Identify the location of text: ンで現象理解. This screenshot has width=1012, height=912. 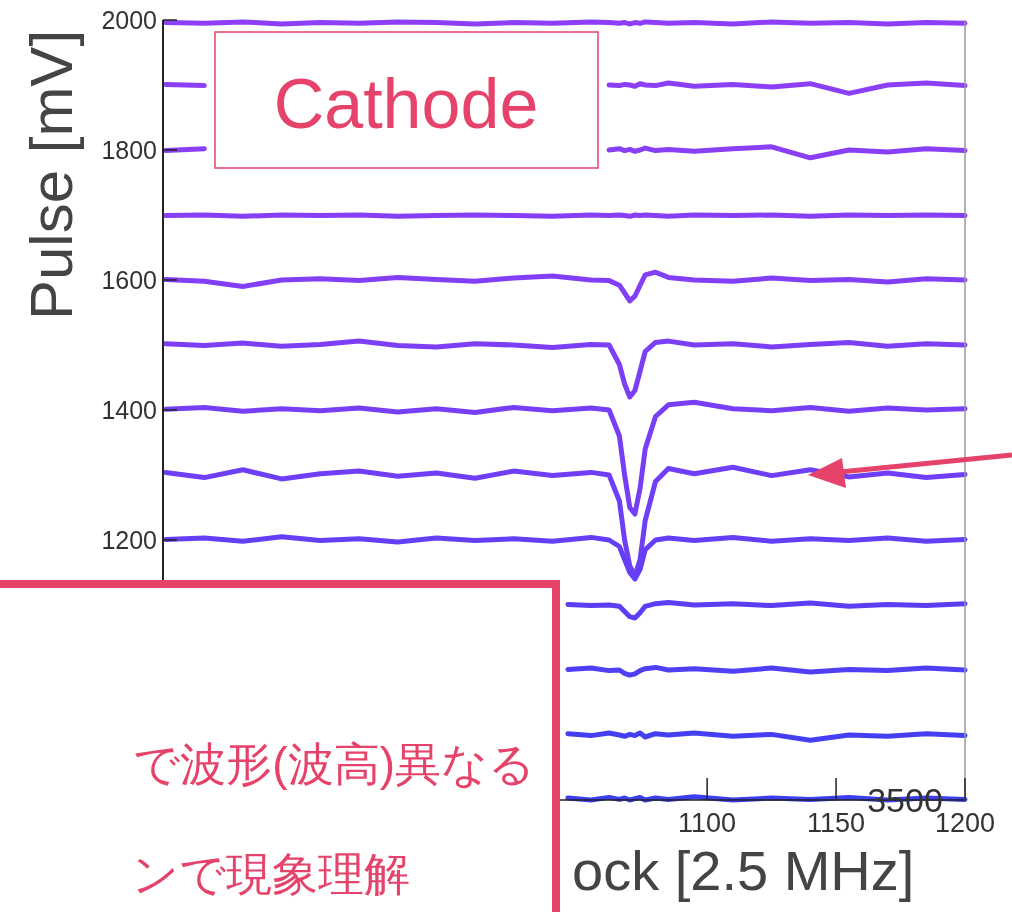
(271, 874).